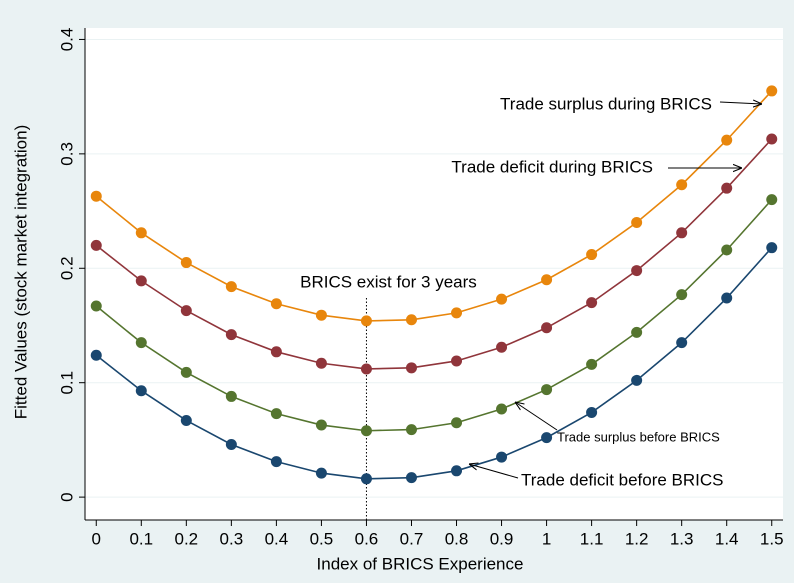 This screenshot has width=794, height=583. I want to click on x-tick-label: 0.9, so click(502, 538).